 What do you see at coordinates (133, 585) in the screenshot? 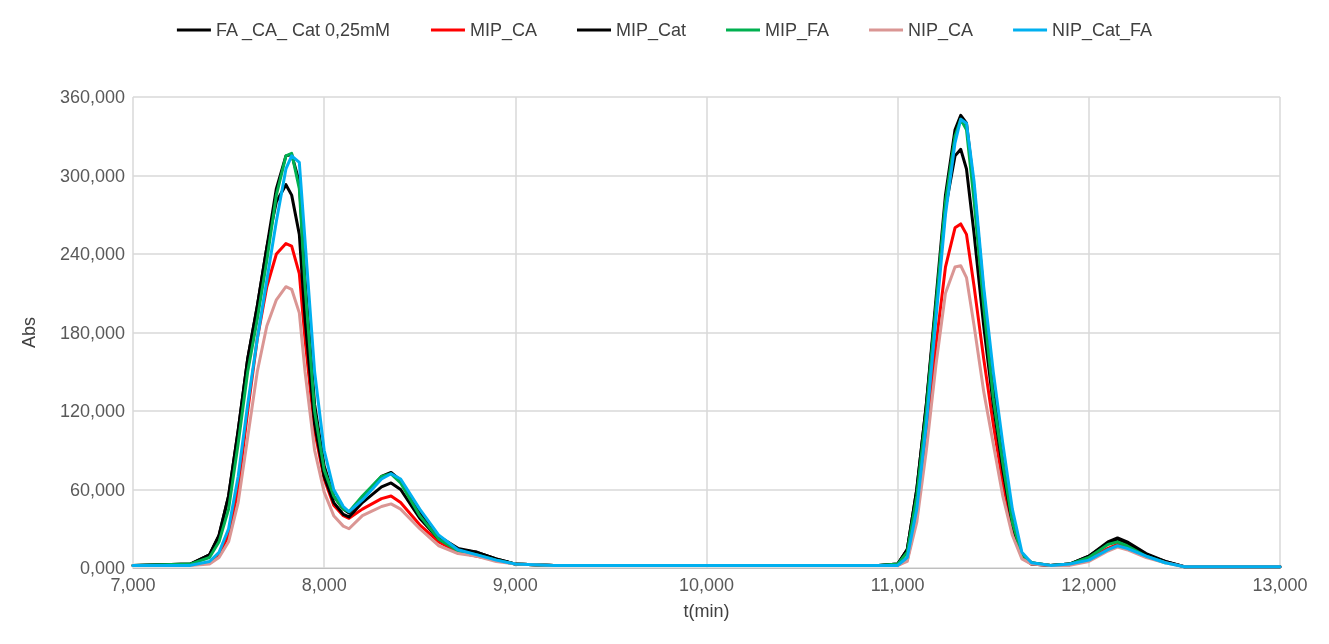
I see `x-tick-label: 7,000` at bounding box center [133, 585].